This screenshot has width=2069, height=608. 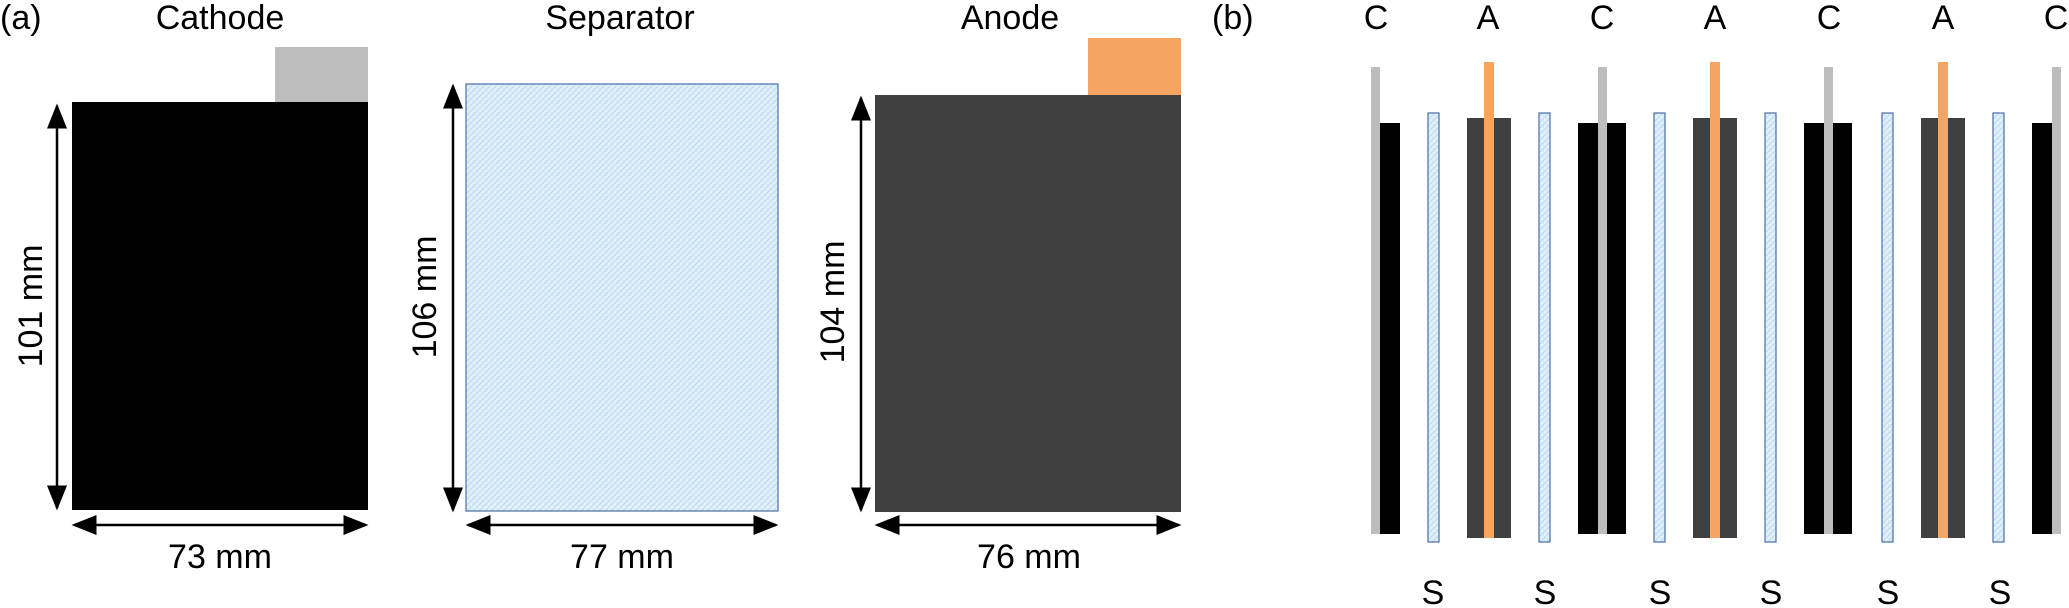 I want to click on cathode-width-label: 73 mm, so click(x=220, y=557).